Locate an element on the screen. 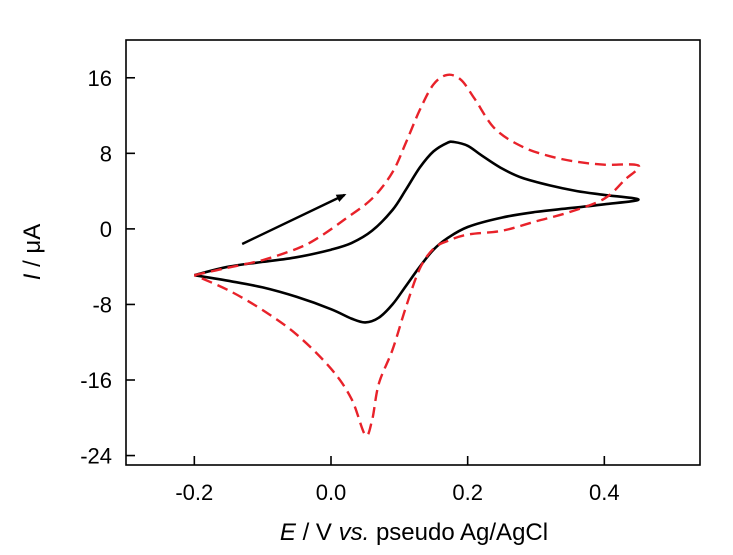 This screenshot has height=555, width=733. x-axis-label: E / V vs. pseudo Ag/AgCl is located at coordinates (414, 532).